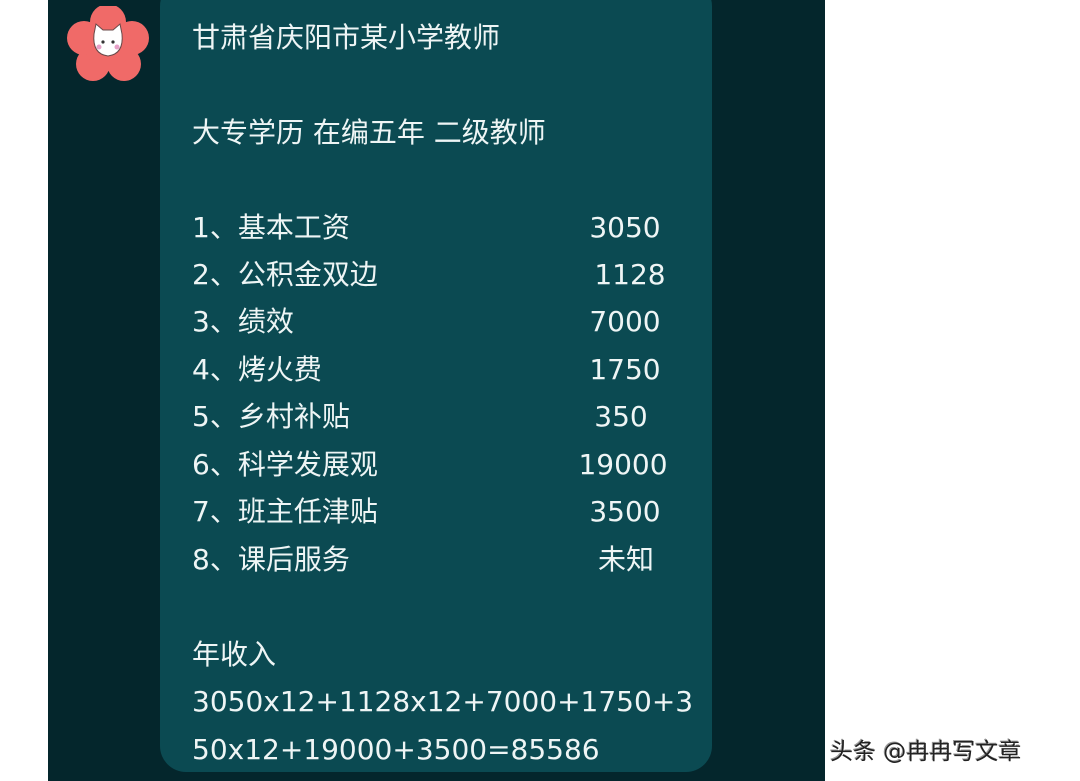 The width and height of the screenshot is (1080, 781). Describe the element at coordinates (625, 321) in the screenshot. I see `item-value: 7000` at that location.